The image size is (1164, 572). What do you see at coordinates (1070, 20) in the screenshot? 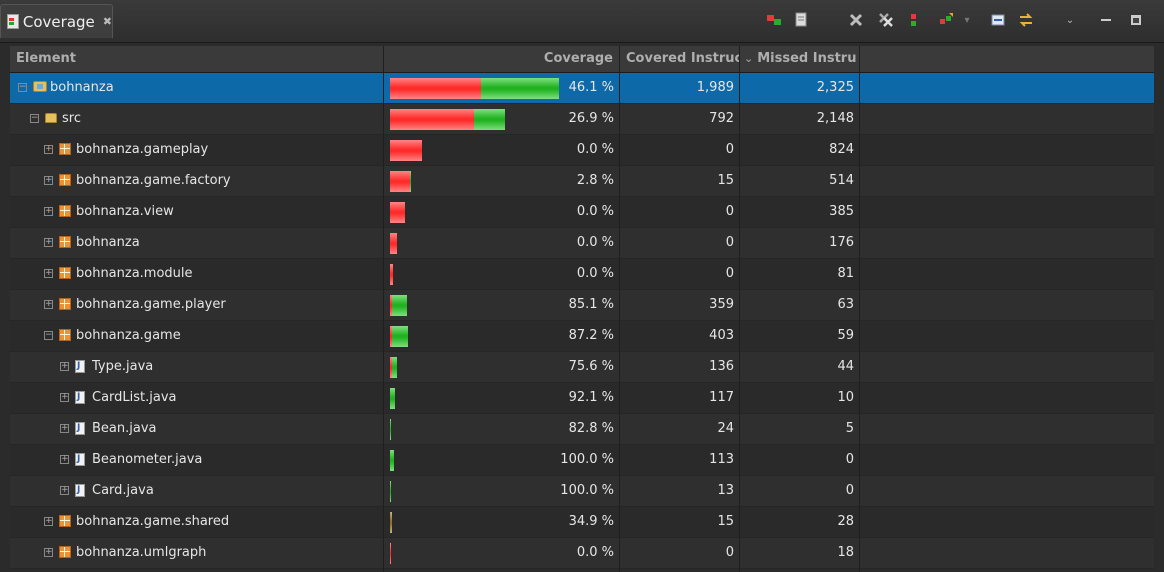
I see `view-menu-icon: ⌄` at bounding box center [1070, 20].